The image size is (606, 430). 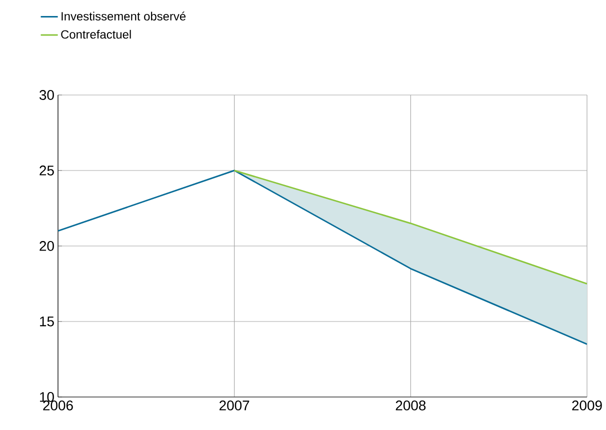 I want to click on y-tick-label: 30, so click(x=46, y=95).